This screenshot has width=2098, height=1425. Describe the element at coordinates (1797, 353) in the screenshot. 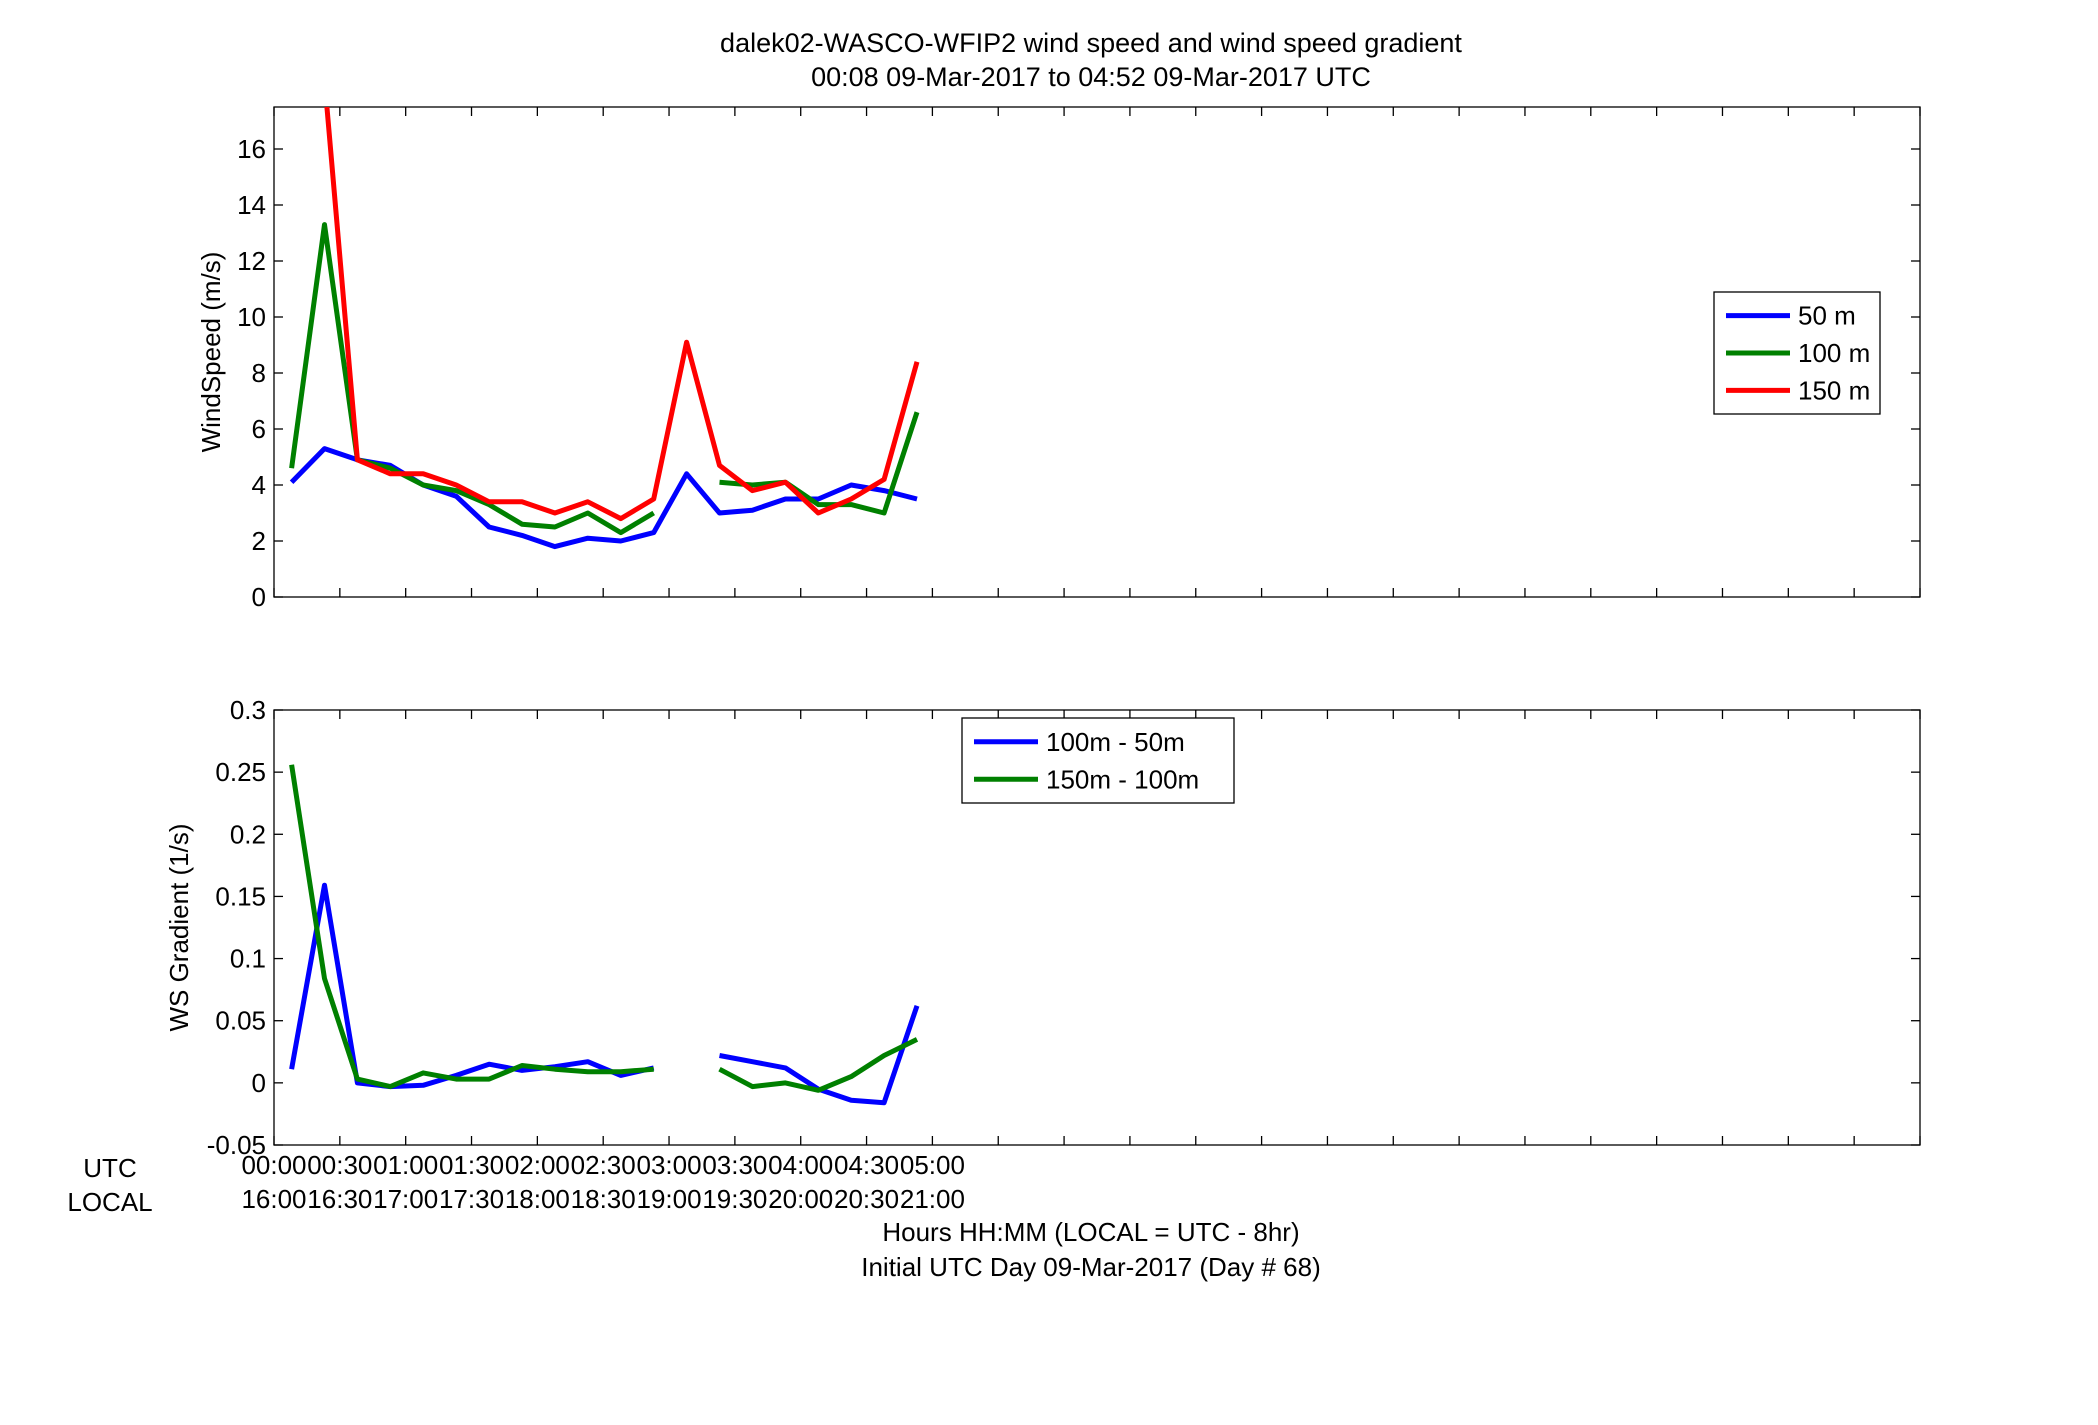

I see `windspeed-legend: 50 m 100 m 150 m` at that location.